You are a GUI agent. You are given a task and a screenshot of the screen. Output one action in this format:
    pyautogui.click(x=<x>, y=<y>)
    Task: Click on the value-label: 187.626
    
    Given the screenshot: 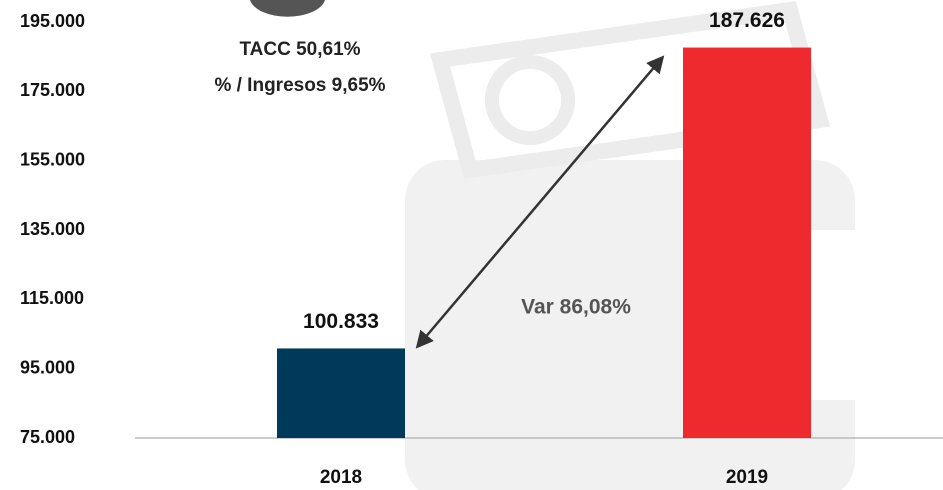 What is the action you would take?
    pyautogui.click(x=747, y=20)
    